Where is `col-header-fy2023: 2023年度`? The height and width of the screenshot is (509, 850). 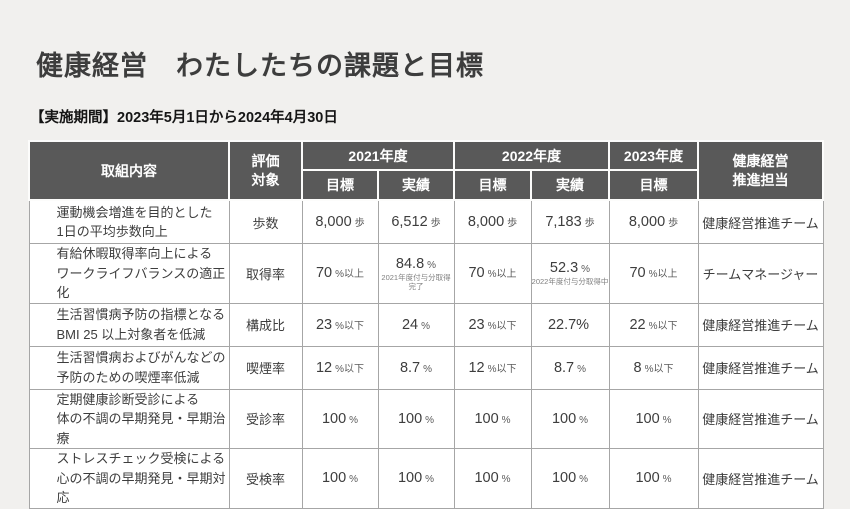
col-header-fy2023: 2023年度 is located at coordinates (653, 155).